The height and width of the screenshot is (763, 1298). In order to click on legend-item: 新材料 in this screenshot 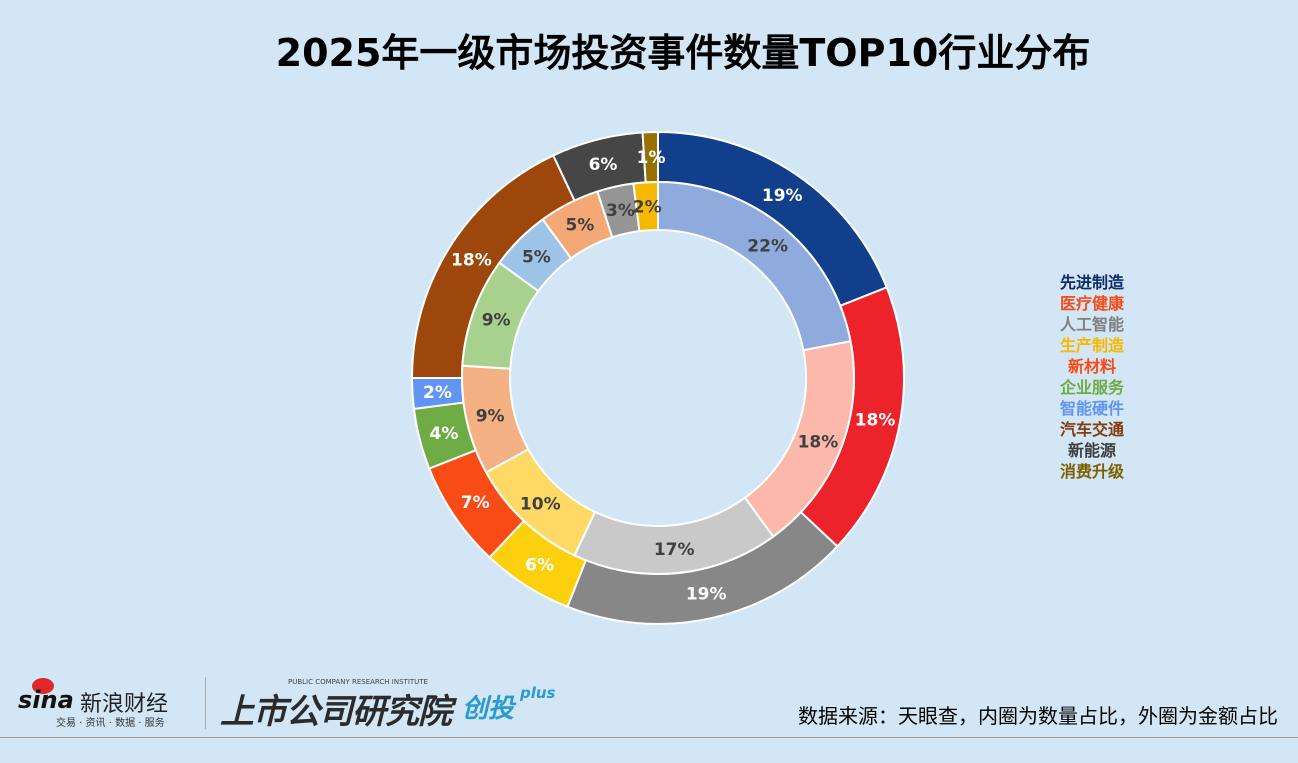, I will do `click(1091, 366)`.